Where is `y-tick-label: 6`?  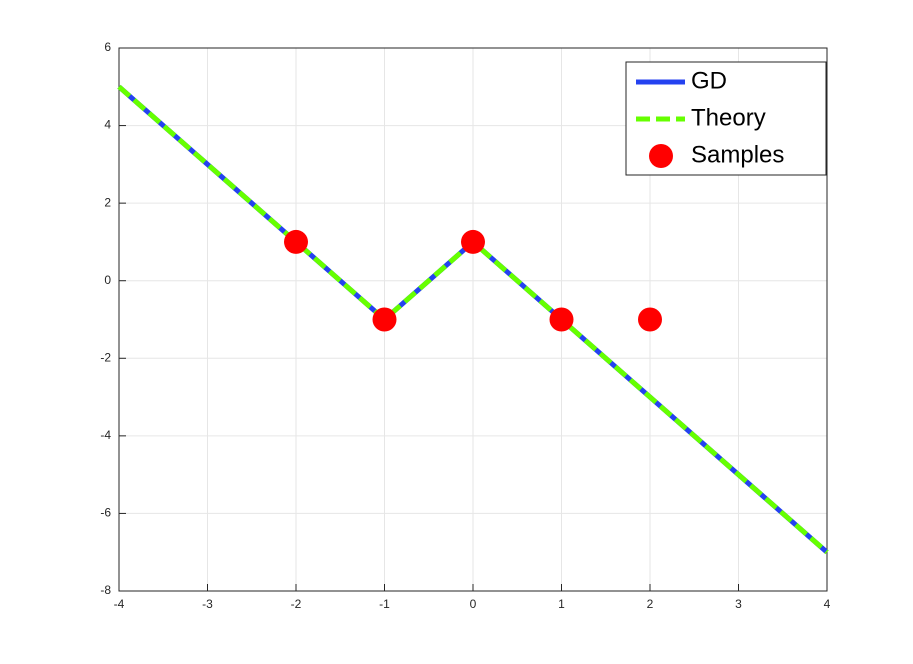
y-tick-label: 6 is located at coordinates (107, 47).